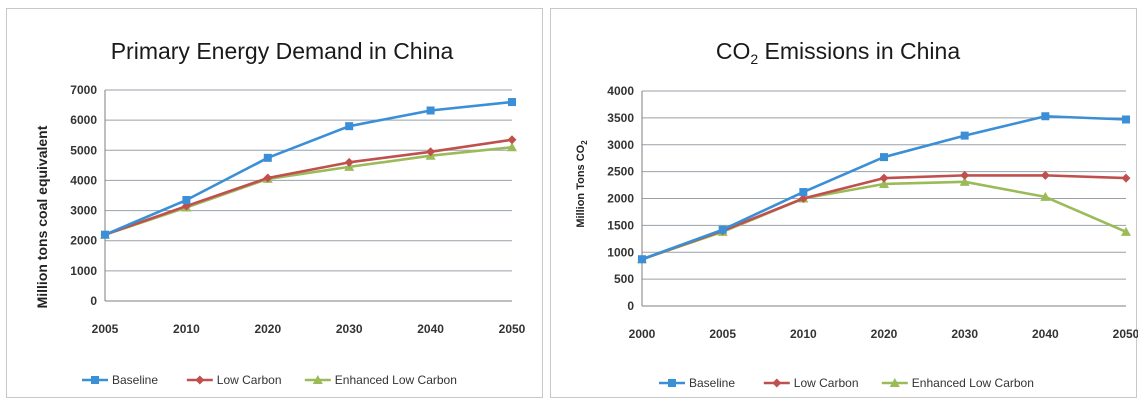 This screenshot has width=1143, height=404. What do you see at coordinates (624, 279) in the screenshot?
I see `y-tick-label: 500` at bounding box center [624, 279].